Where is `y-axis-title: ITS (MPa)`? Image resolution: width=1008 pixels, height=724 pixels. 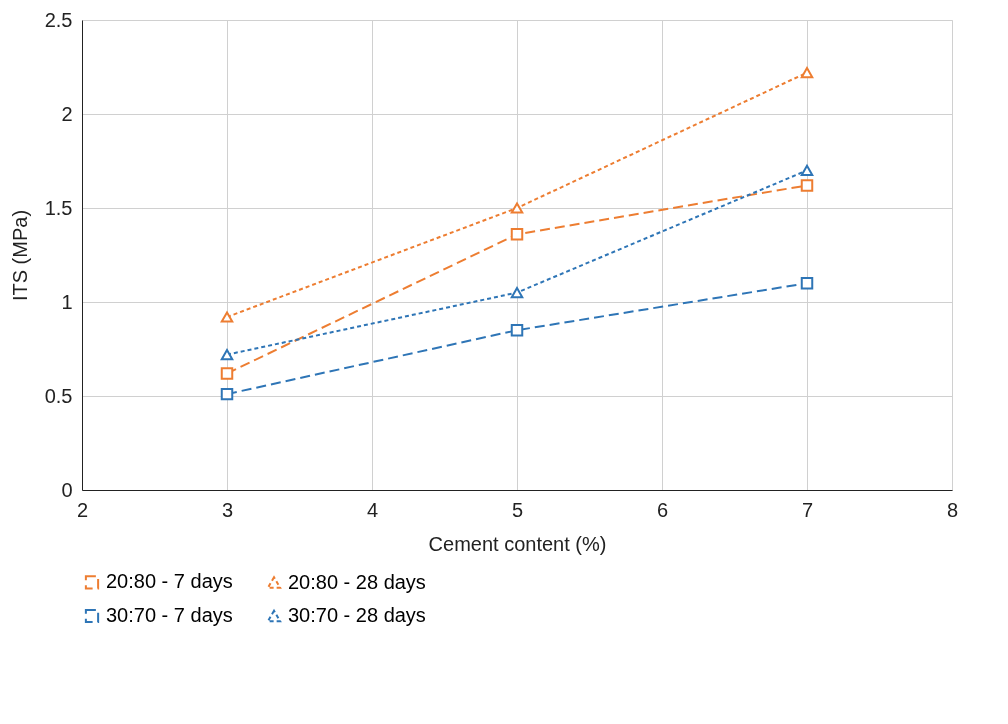
y-axis-title: ITS (MPa) is located at coordinates (19, 255).